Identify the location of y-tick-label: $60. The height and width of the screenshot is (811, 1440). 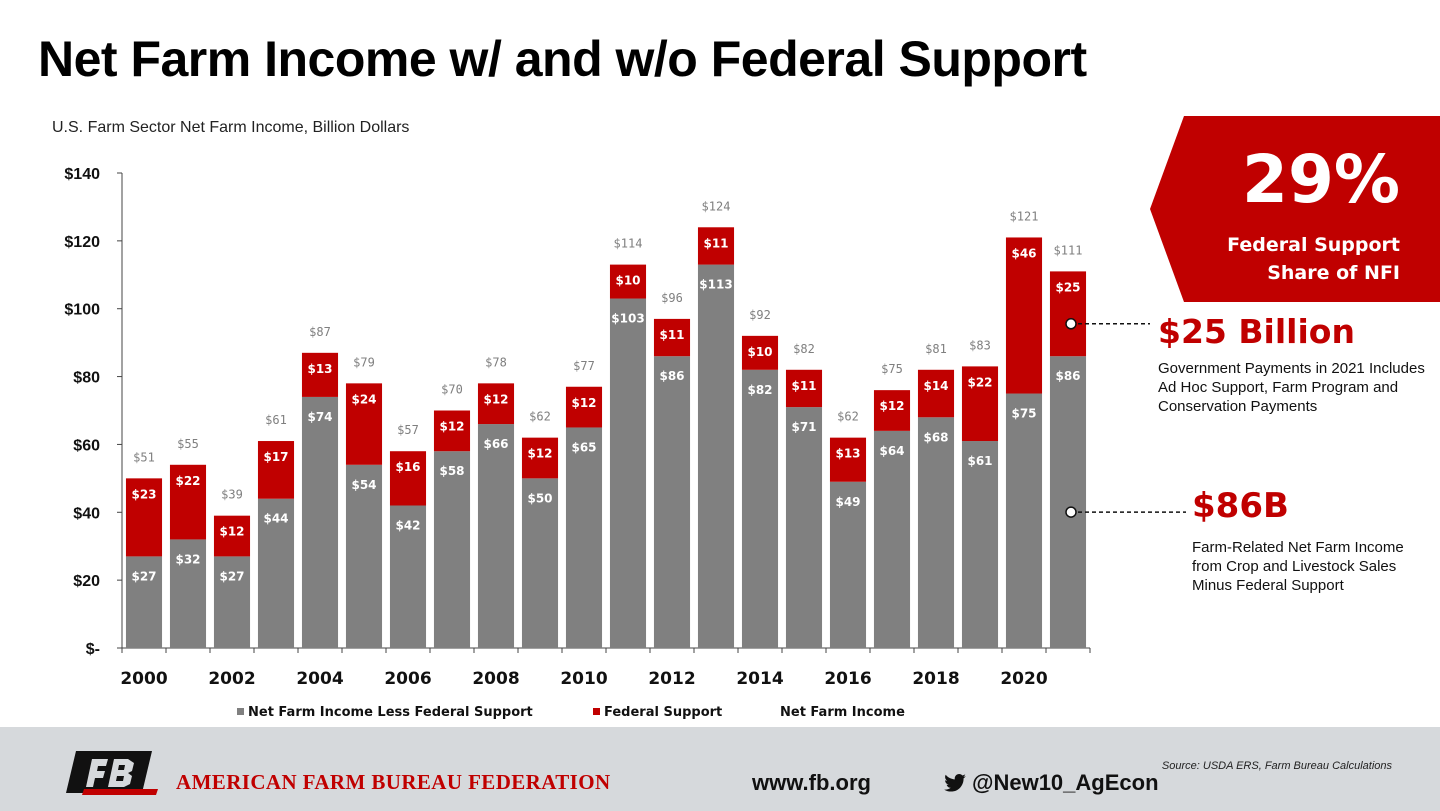
(86, 445).